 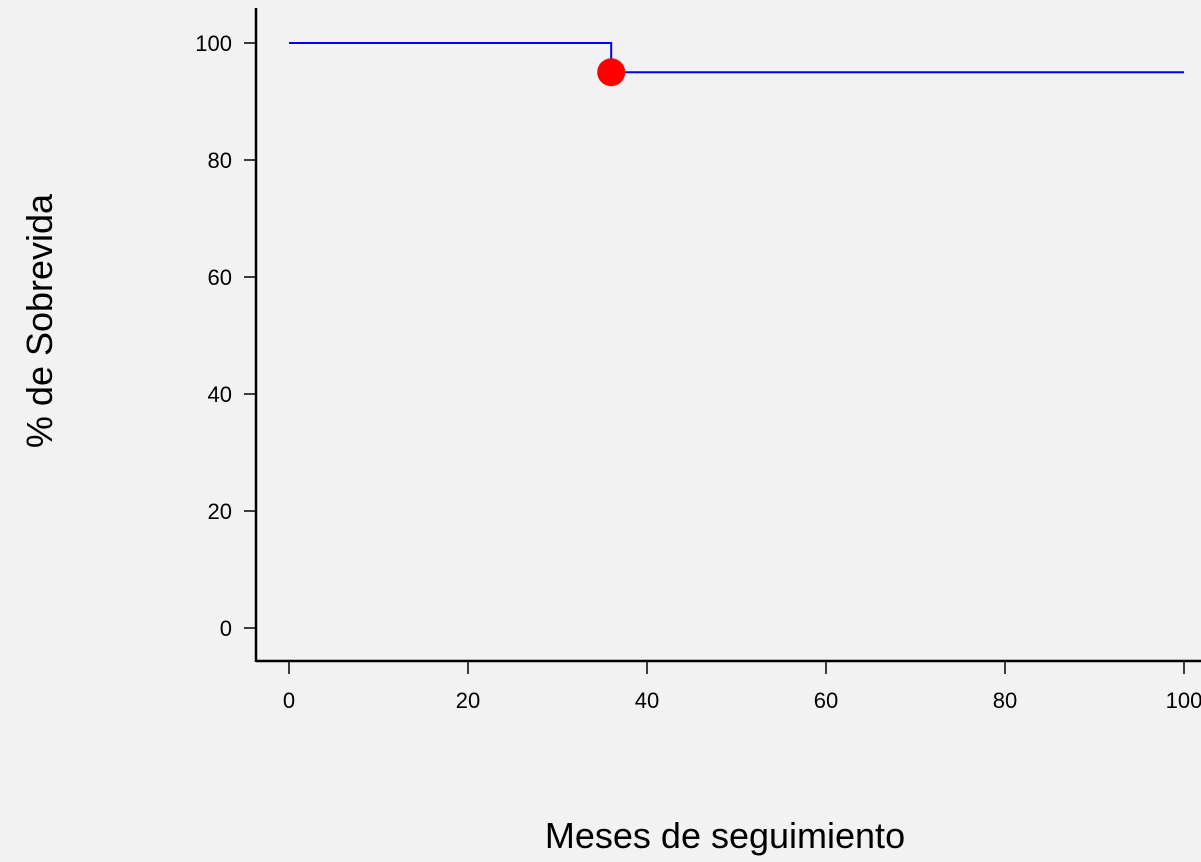 I want to click on x-tick-label: 40, so click(x=647, y=700).